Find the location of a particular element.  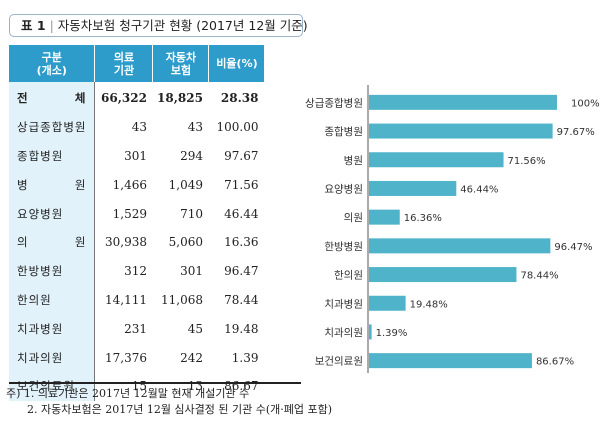

chart-category-label: 치과의원 is located at coordinates (343, 333).